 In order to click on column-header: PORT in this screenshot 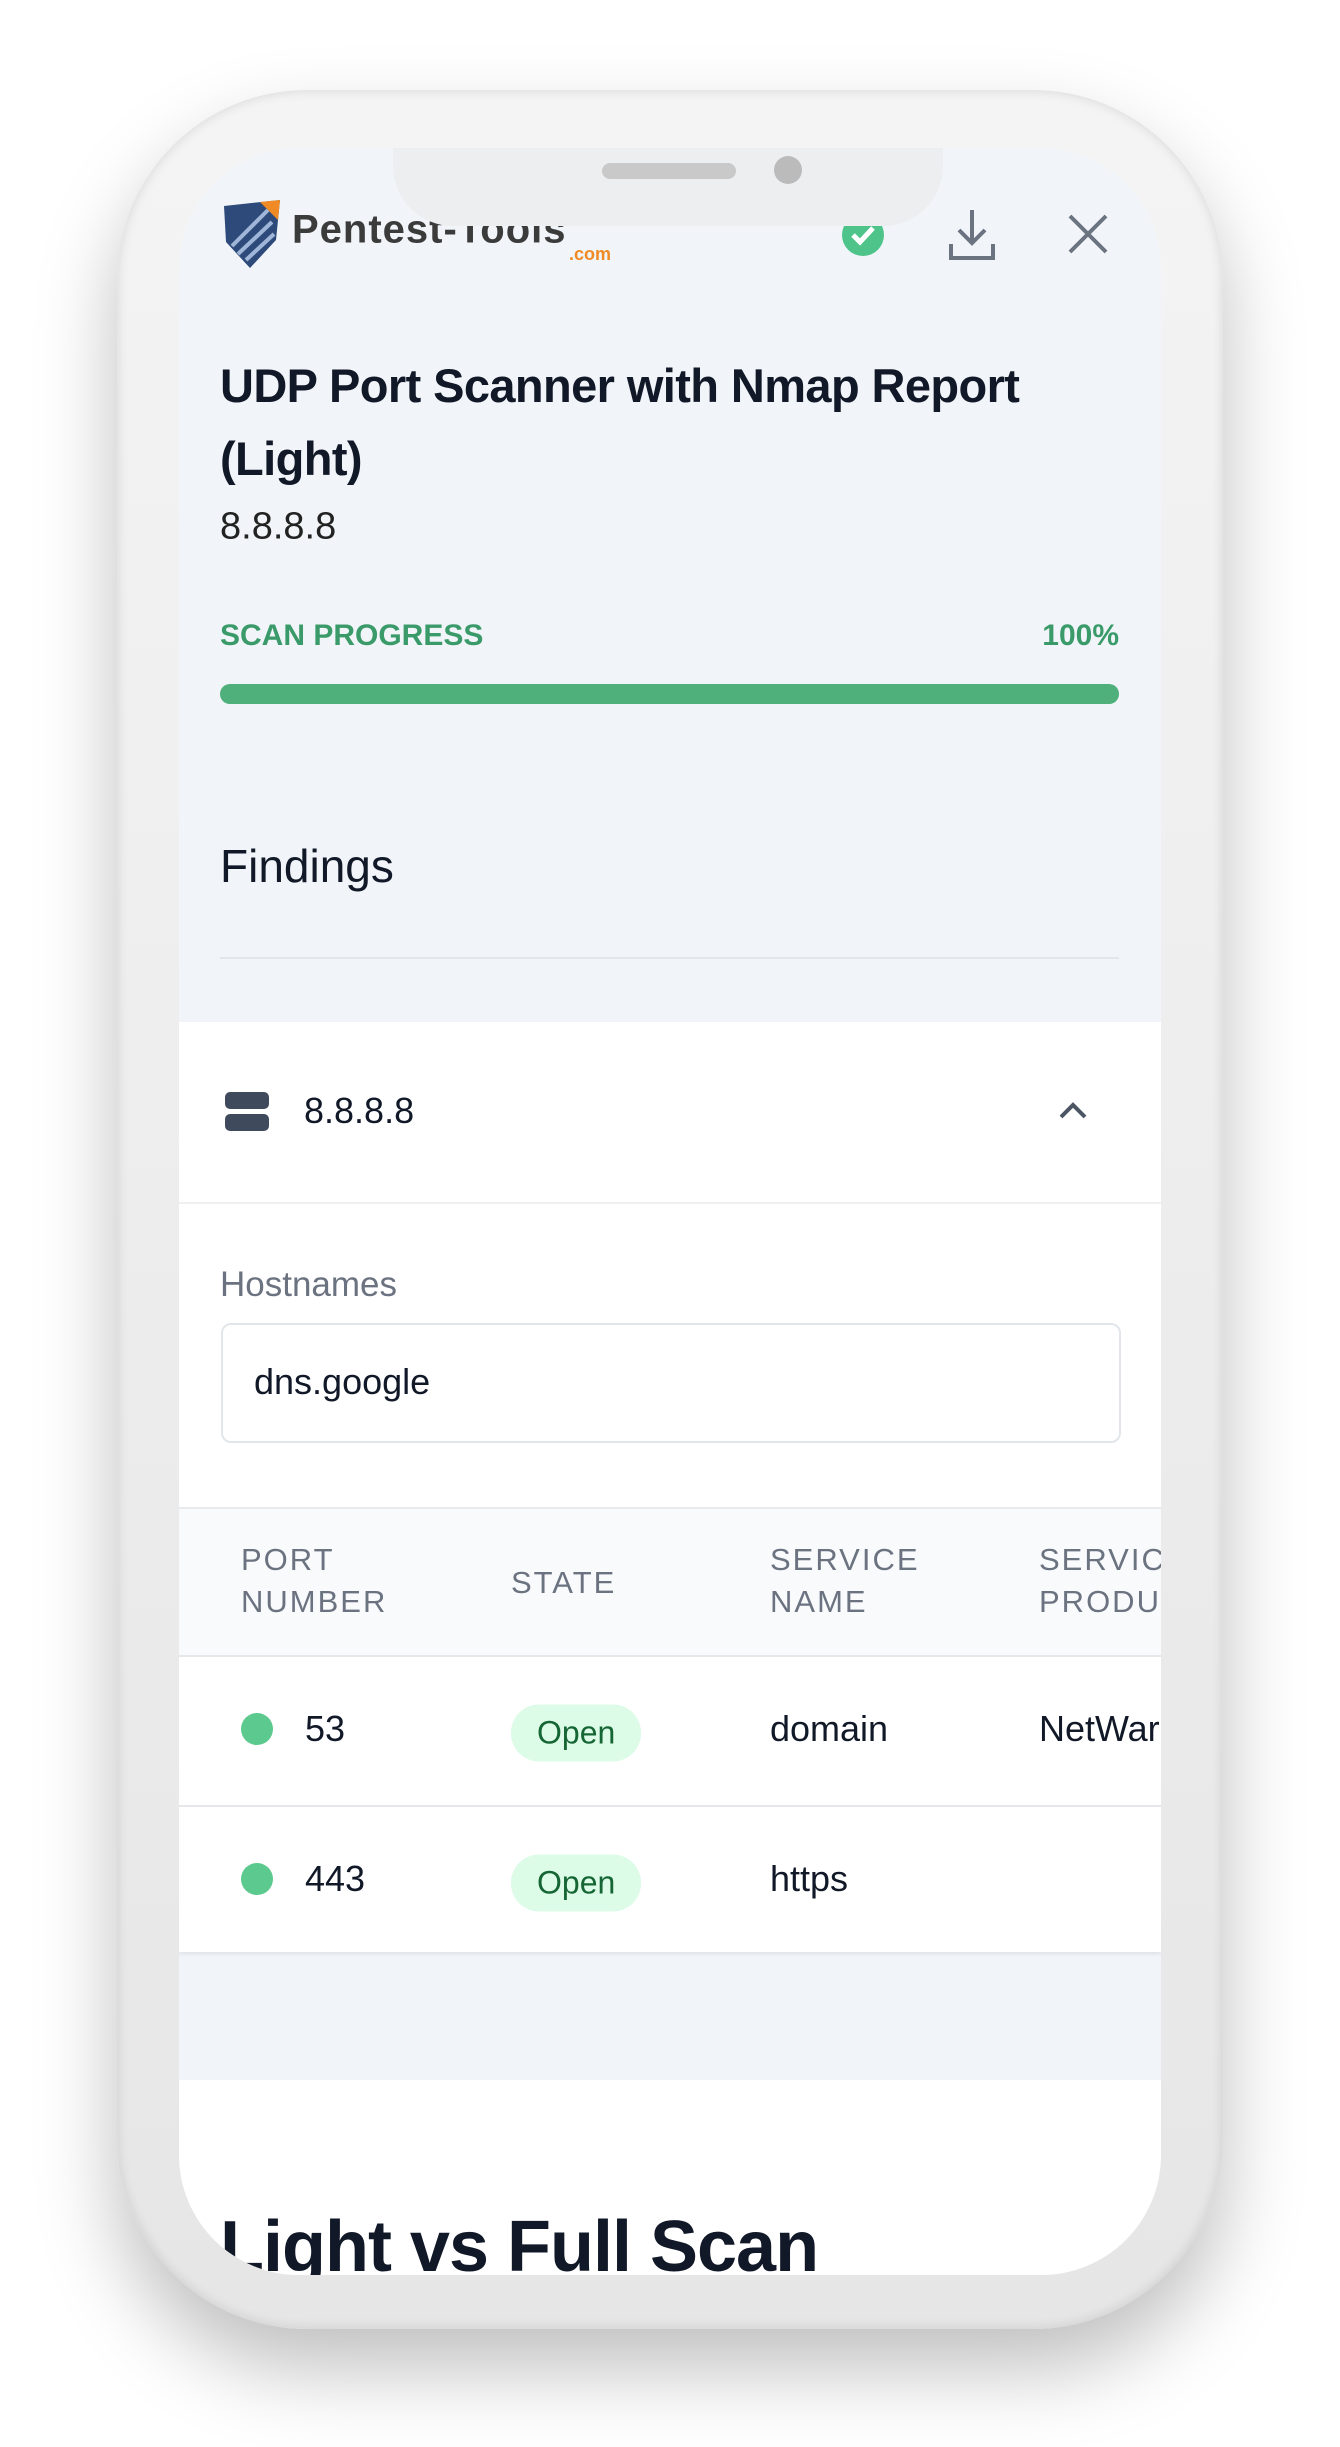, I will do `click(288, 1559)`.